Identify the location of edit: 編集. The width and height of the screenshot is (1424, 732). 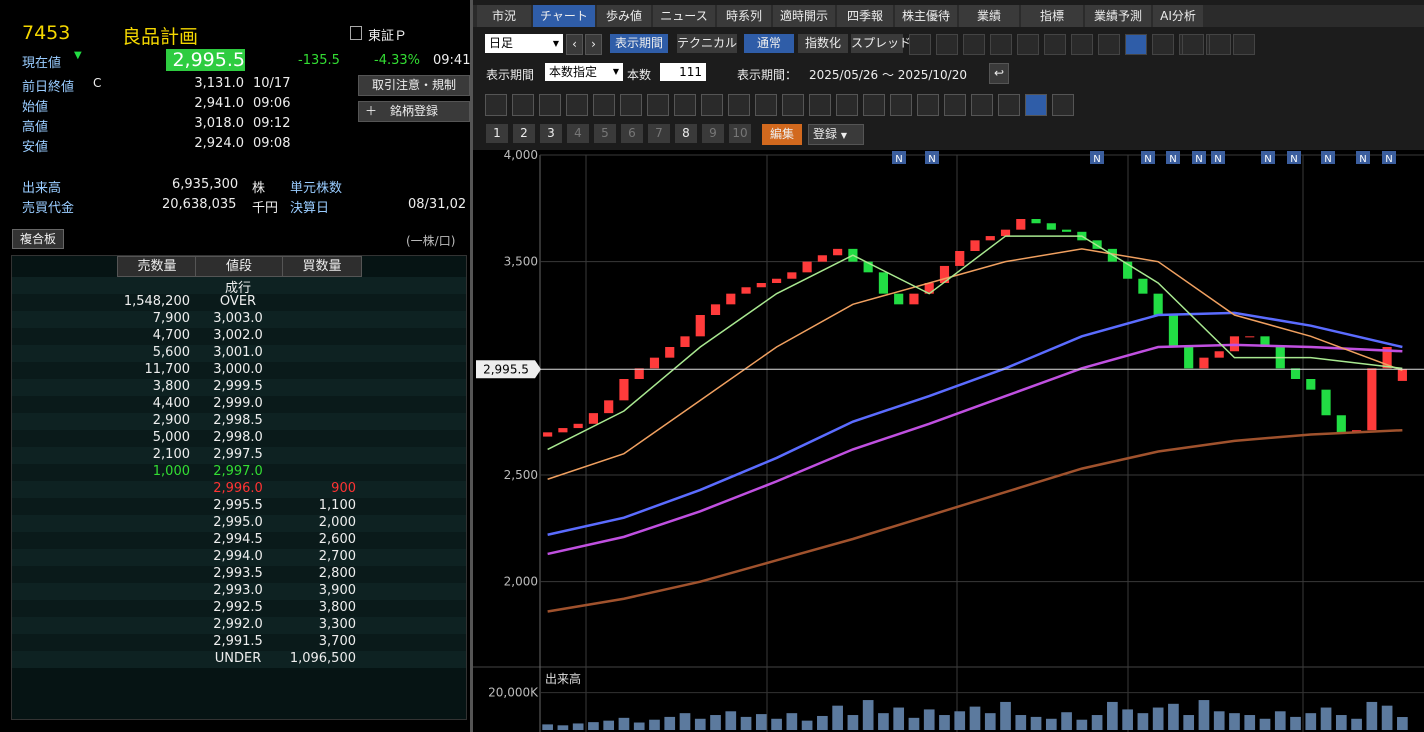
(782, 134).